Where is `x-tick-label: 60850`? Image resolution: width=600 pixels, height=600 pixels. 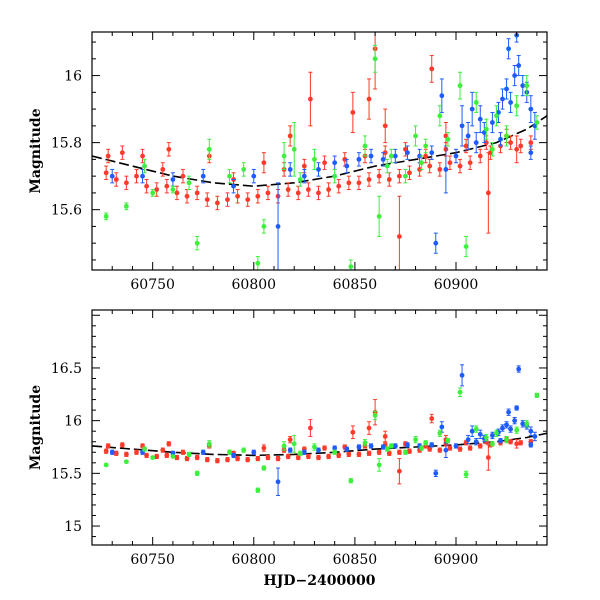
x-tick-label: 60850 is located at coordinates (355, 285).